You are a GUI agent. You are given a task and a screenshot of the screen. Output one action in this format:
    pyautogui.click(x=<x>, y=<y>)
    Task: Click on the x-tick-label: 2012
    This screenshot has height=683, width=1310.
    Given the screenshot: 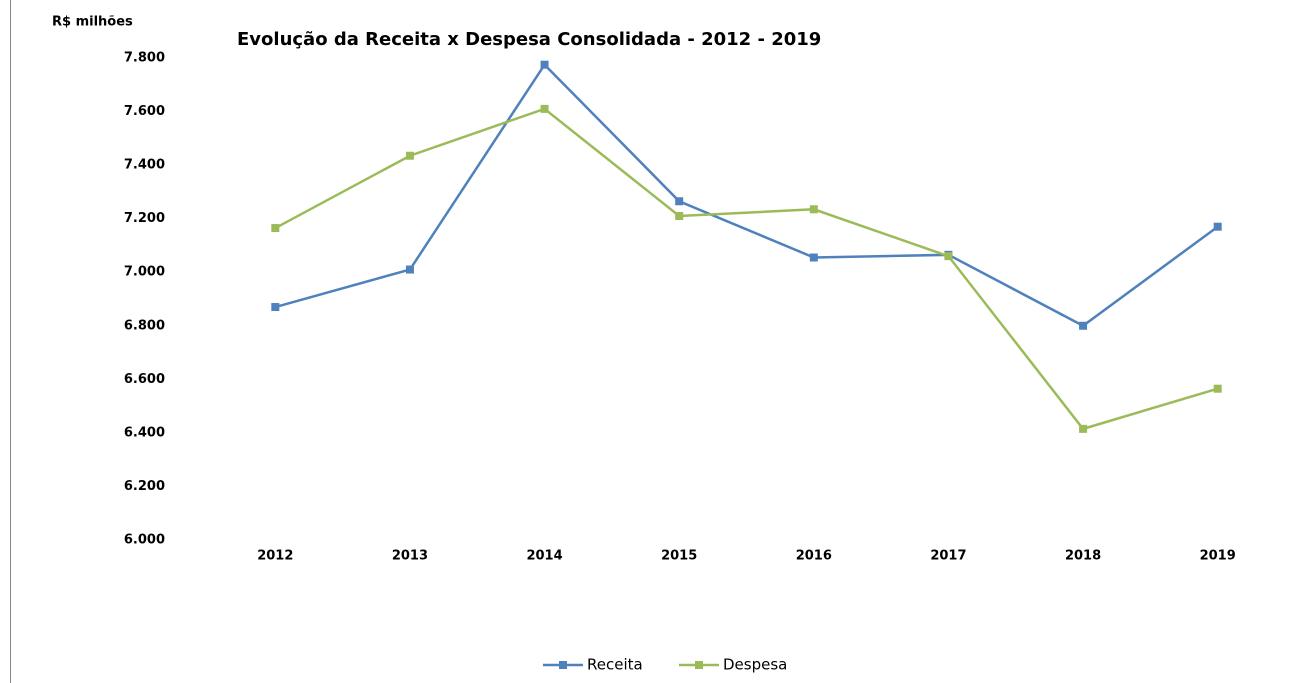 What is the action you would take?
    pyautogui.click(x=275, y=556)
    